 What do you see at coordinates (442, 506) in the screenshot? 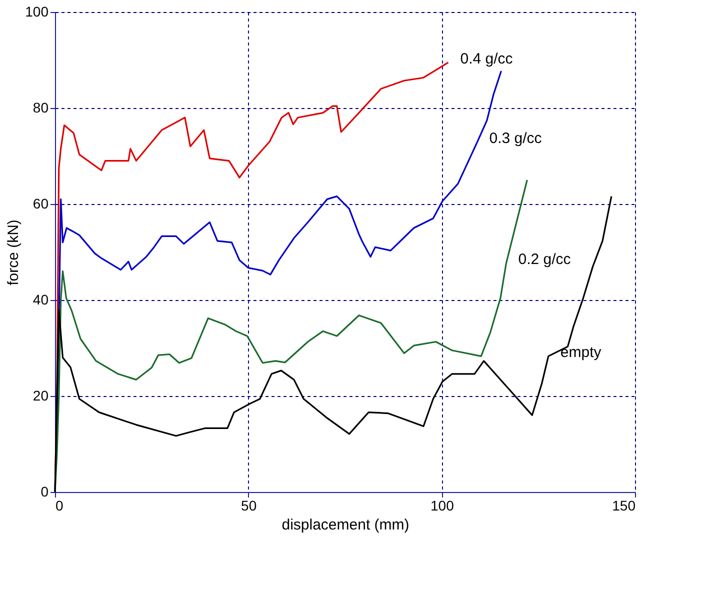
I see `x-tick-label: 100` at bounding box center [442, 506].